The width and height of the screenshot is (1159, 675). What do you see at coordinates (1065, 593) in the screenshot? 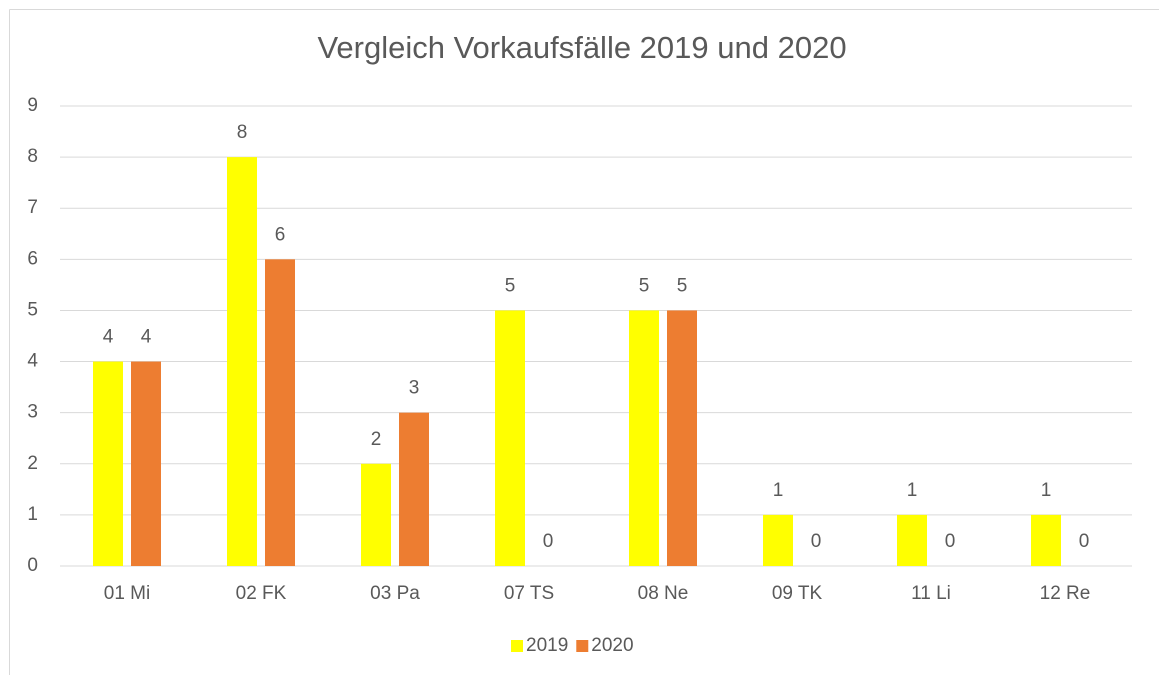
I see `x-tick-label: 12 Re` at bounding box center [1065, 593].